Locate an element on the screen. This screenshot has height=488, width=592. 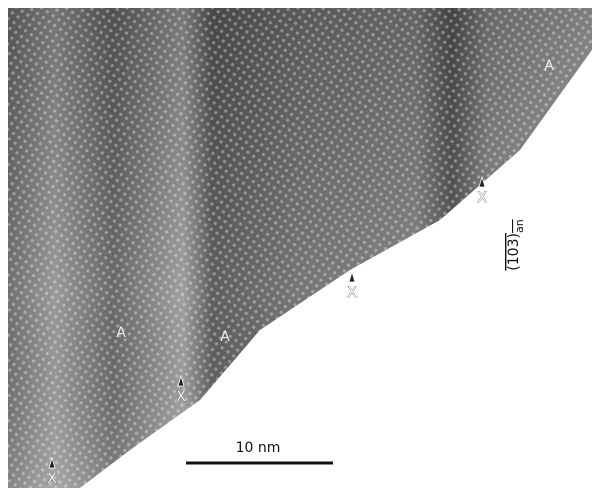
plane-indices: (103) is located at coordinates (514, 252).